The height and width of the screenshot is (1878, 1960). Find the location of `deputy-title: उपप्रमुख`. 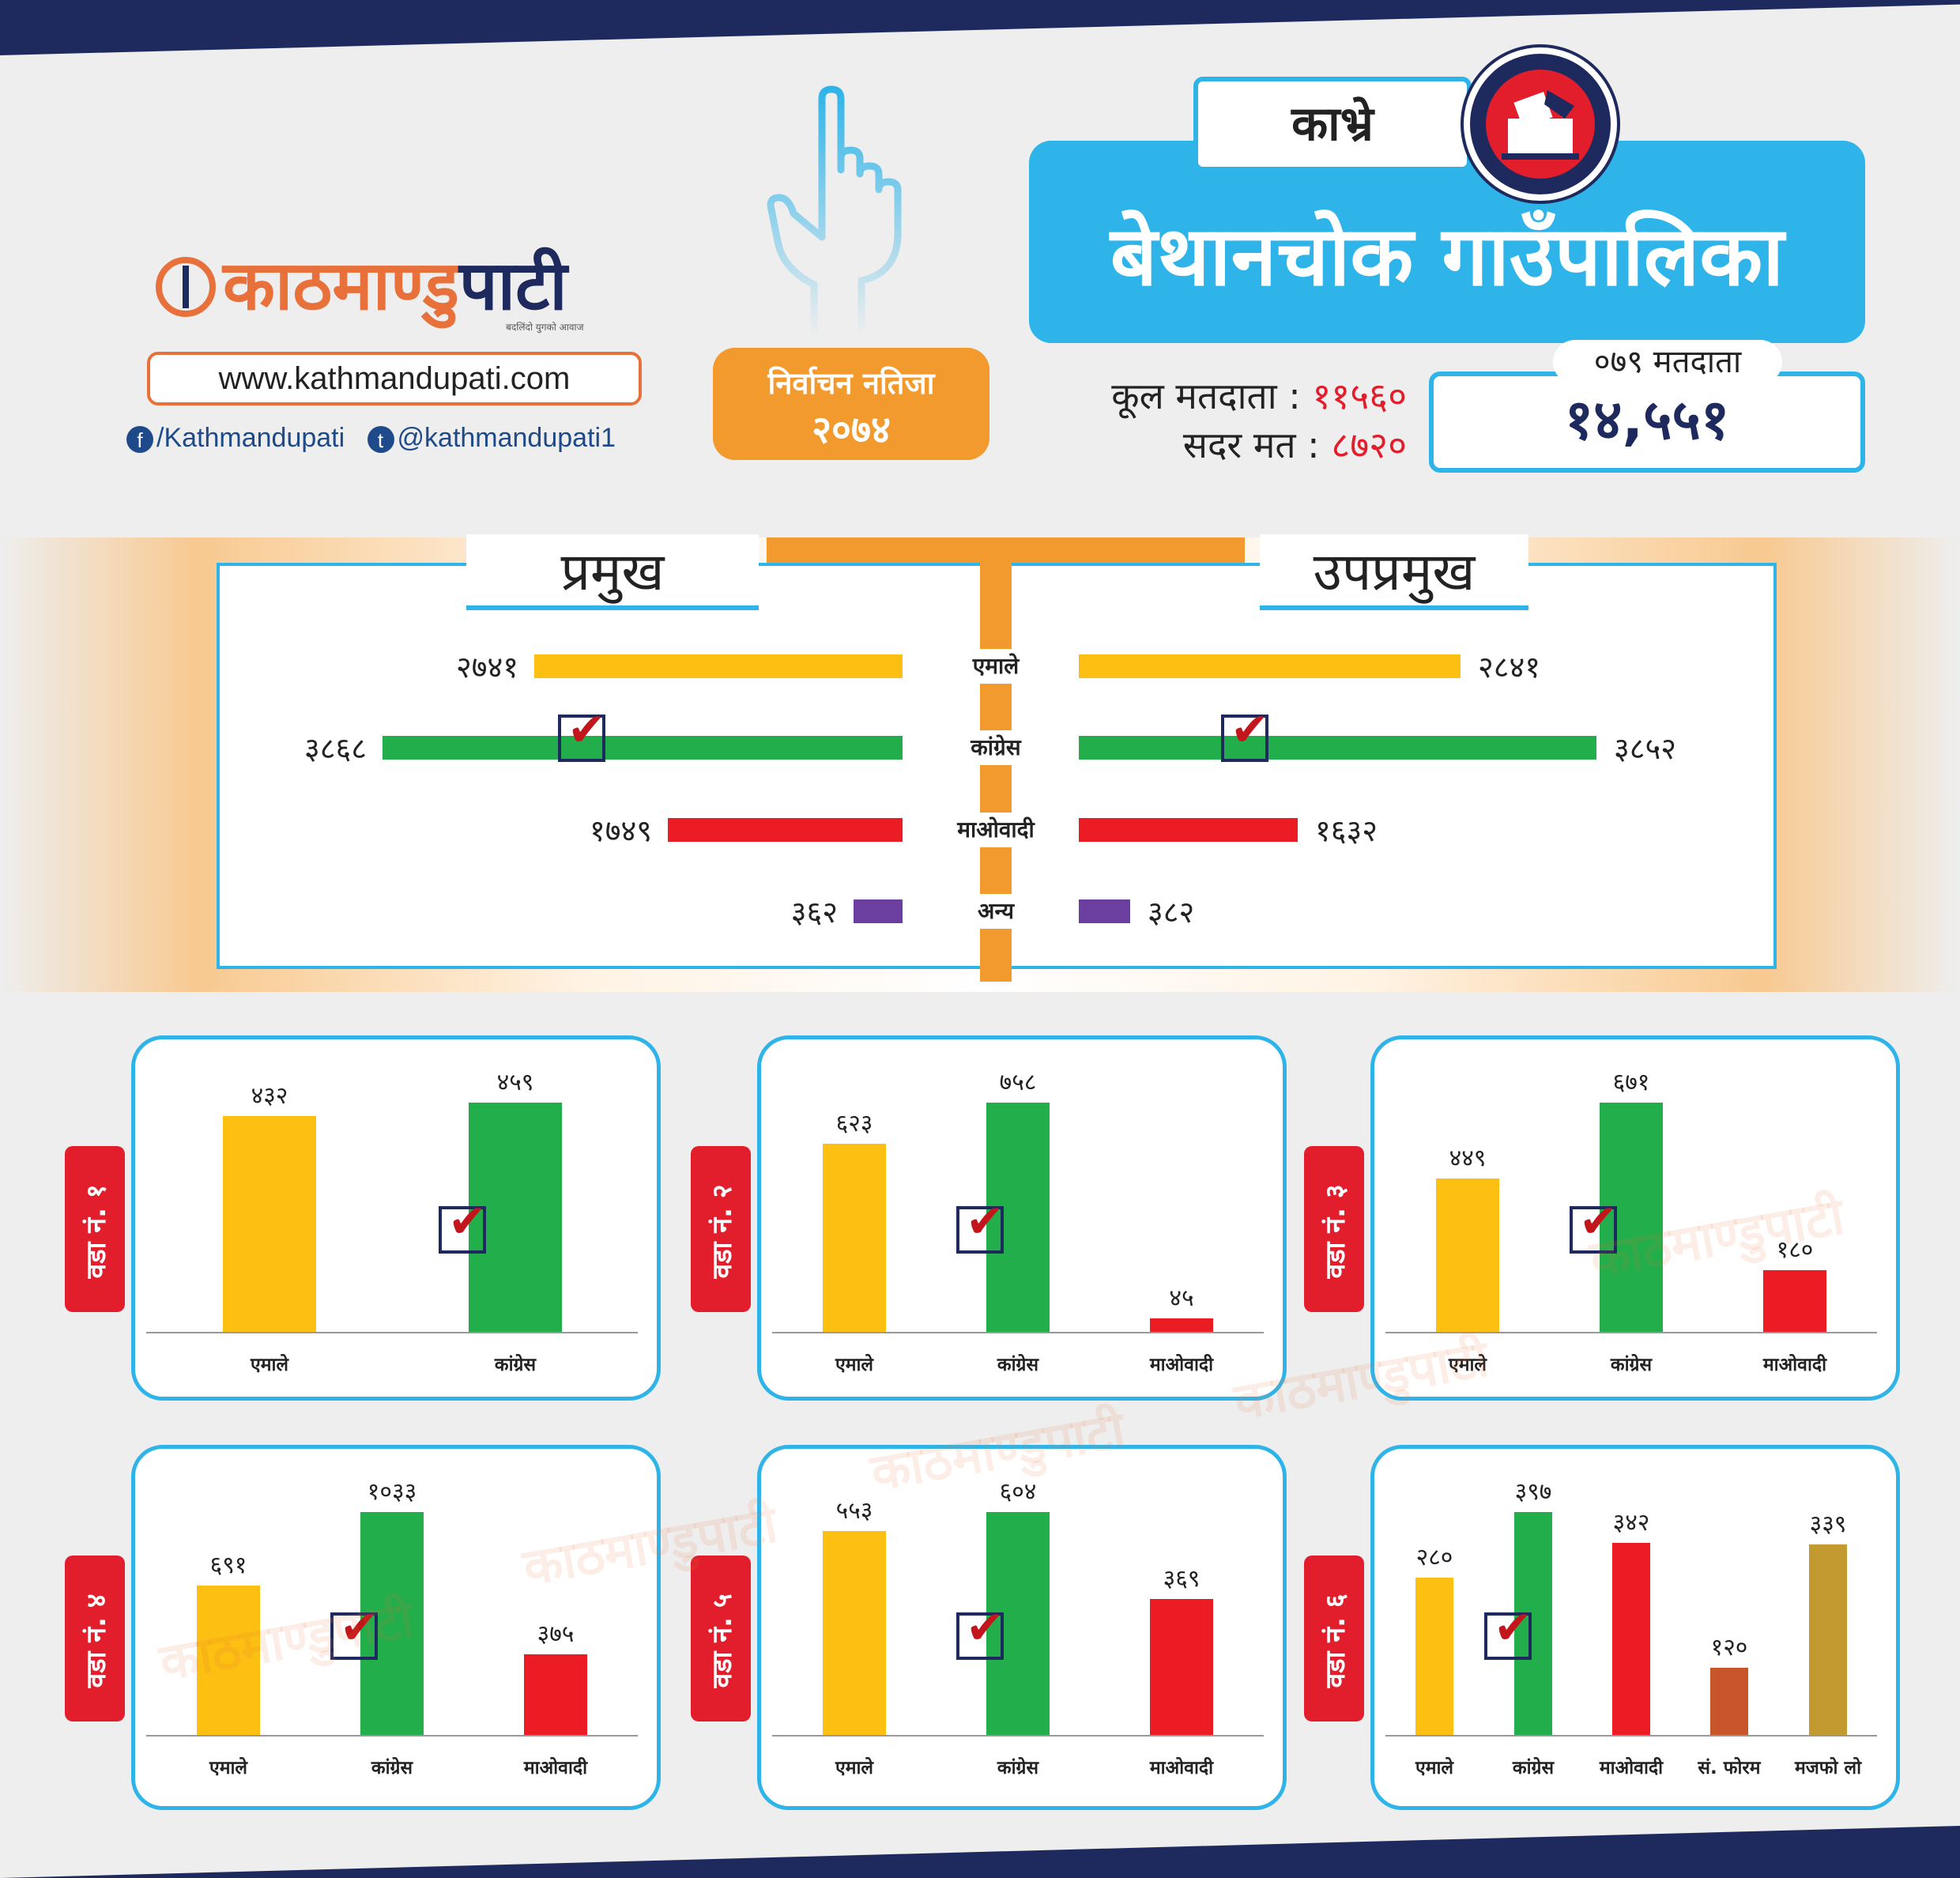

deputy-title: उपप्रमुख is located at coordinates (1394, 569).